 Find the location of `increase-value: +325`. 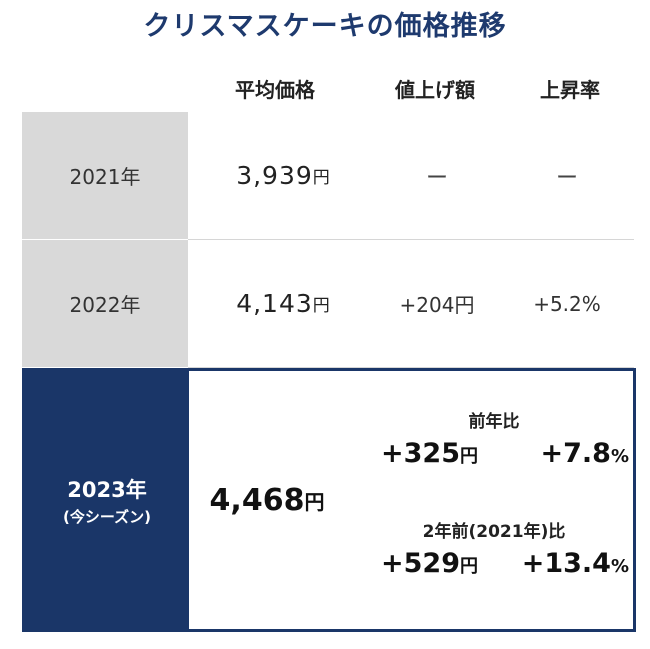

increase-value: +325 is located at coordinates (420, 453).